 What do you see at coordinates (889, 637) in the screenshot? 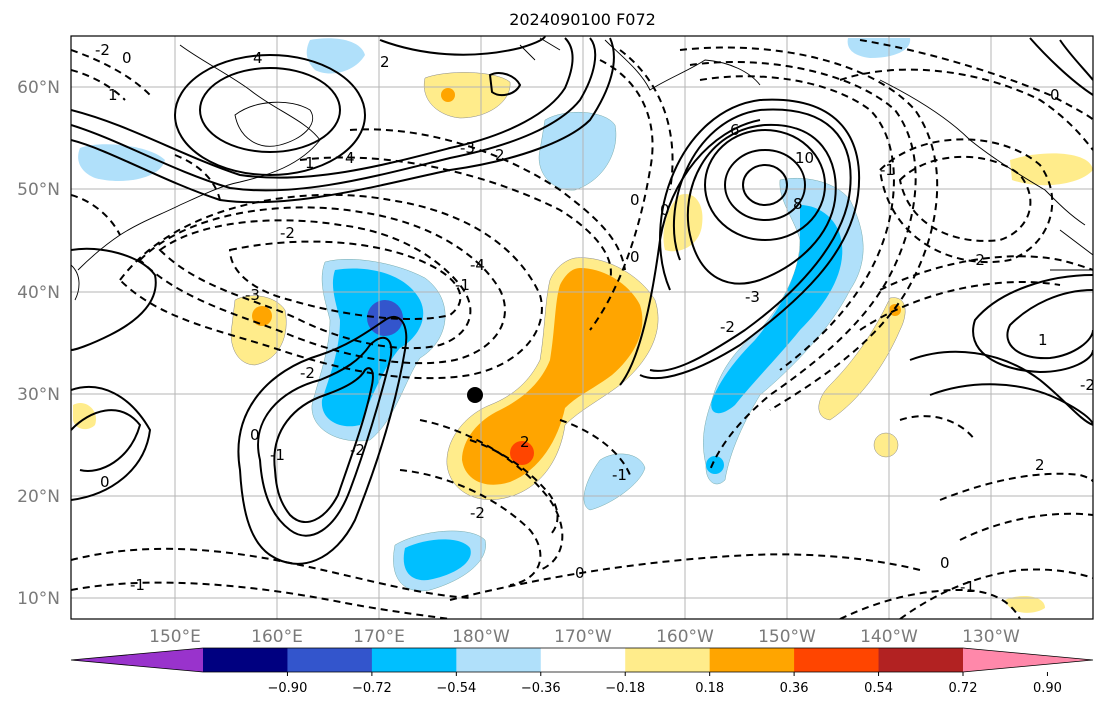
I see `lon-label: 140°W` at bounding box center [889, 637].